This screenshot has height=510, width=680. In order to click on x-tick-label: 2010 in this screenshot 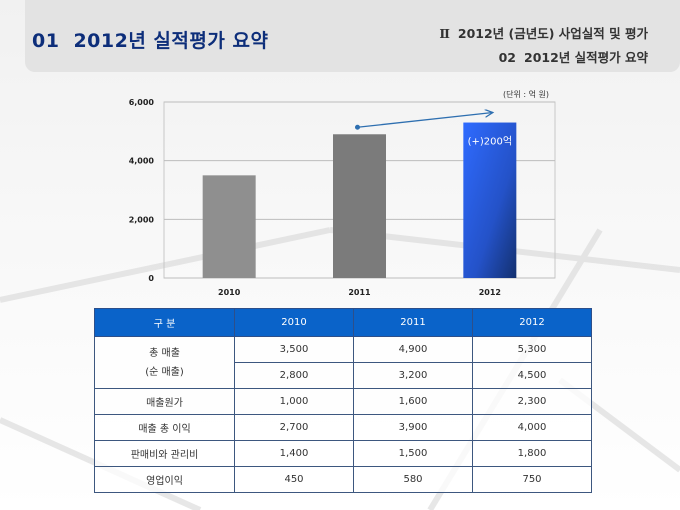, I will do `click(229, 292)`.